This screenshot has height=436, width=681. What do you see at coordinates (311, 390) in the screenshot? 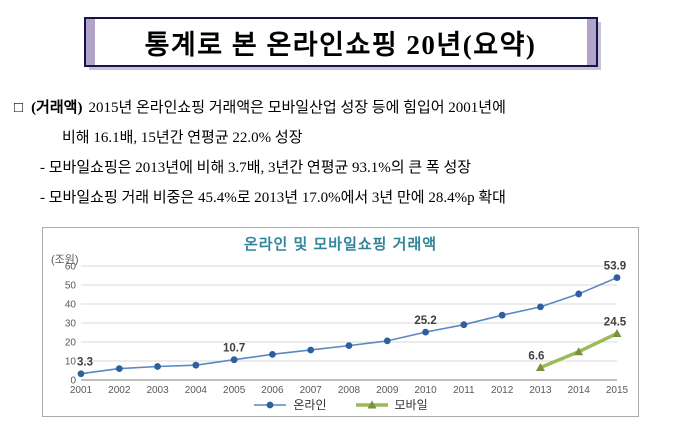
I see `svg-text: 2007` at bounding box center [311, 390].